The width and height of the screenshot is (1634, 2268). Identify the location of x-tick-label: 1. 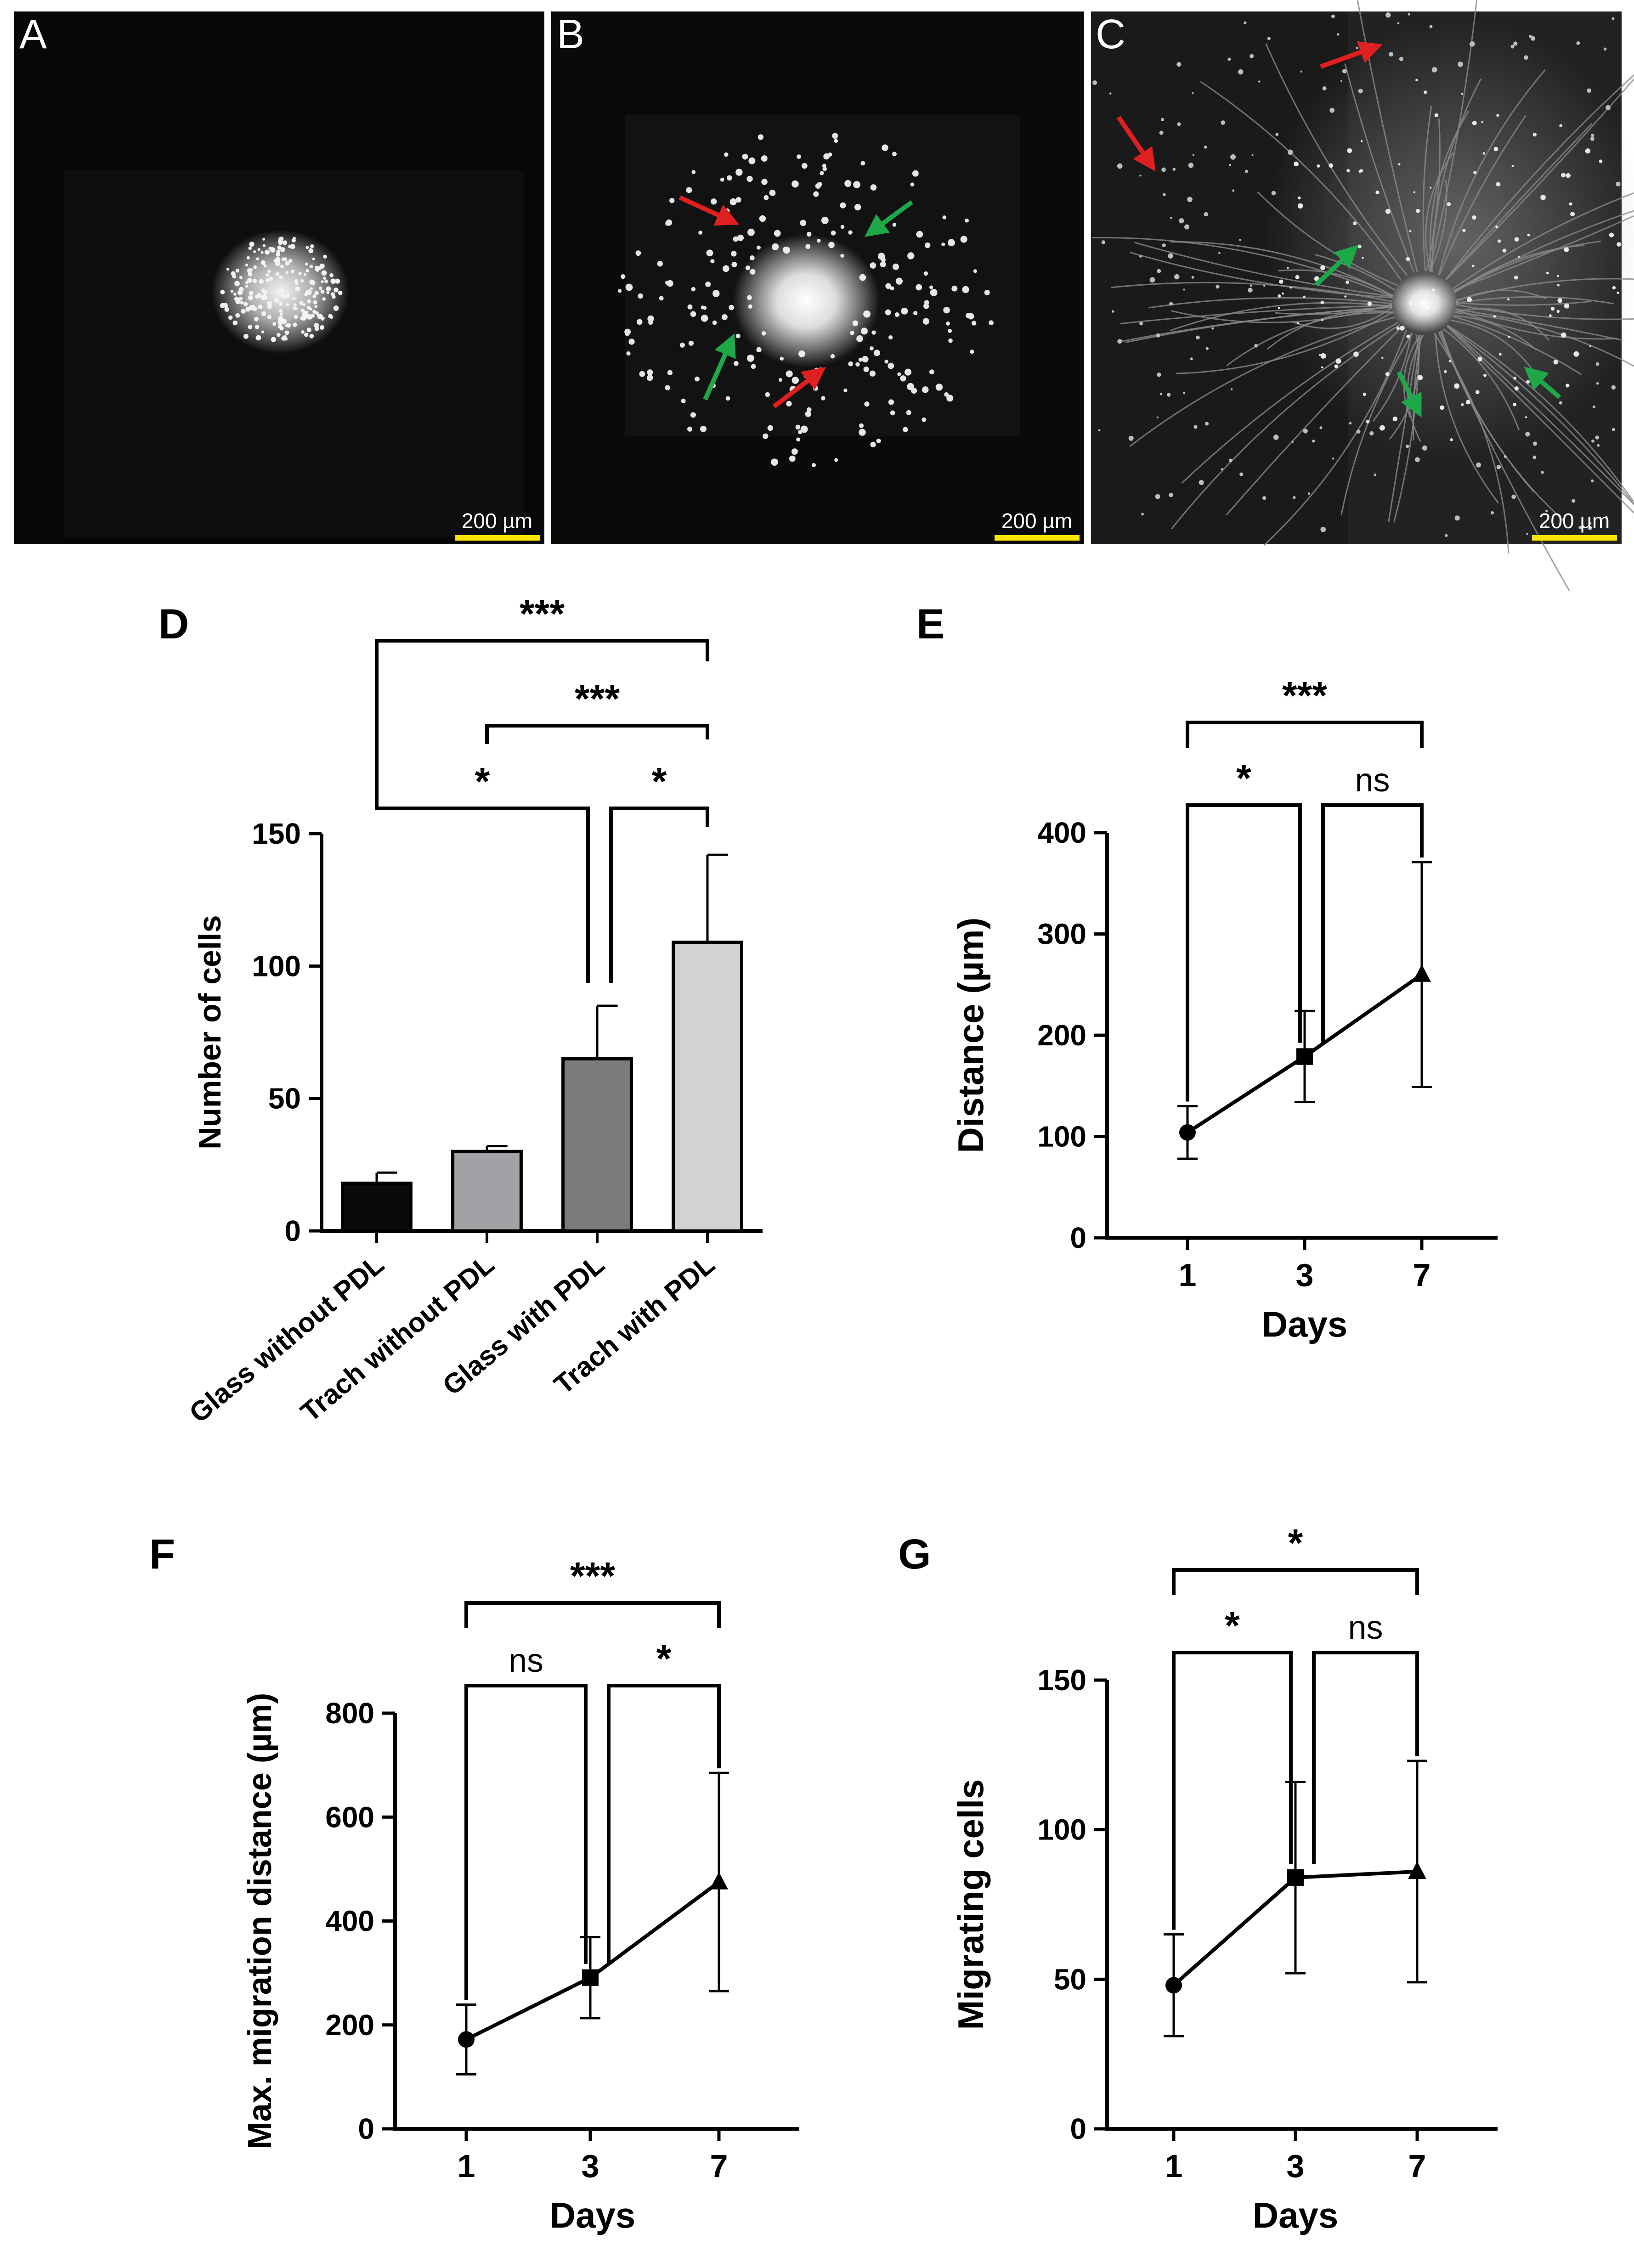
(1188, 1275).